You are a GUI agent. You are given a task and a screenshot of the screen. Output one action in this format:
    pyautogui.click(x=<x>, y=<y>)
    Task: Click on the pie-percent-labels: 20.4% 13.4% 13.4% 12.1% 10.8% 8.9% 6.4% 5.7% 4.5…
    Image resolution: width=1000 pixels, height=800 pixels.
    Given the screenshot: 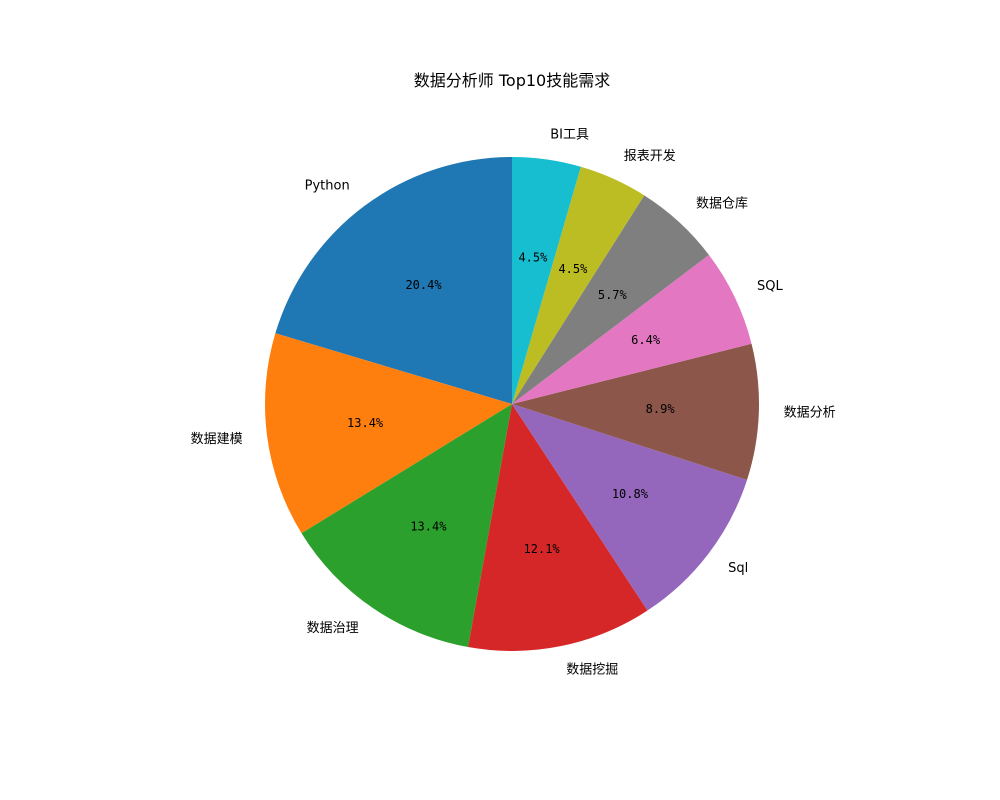 What is the action you would take?
    pyautogui.click(x=511, y=403)
    